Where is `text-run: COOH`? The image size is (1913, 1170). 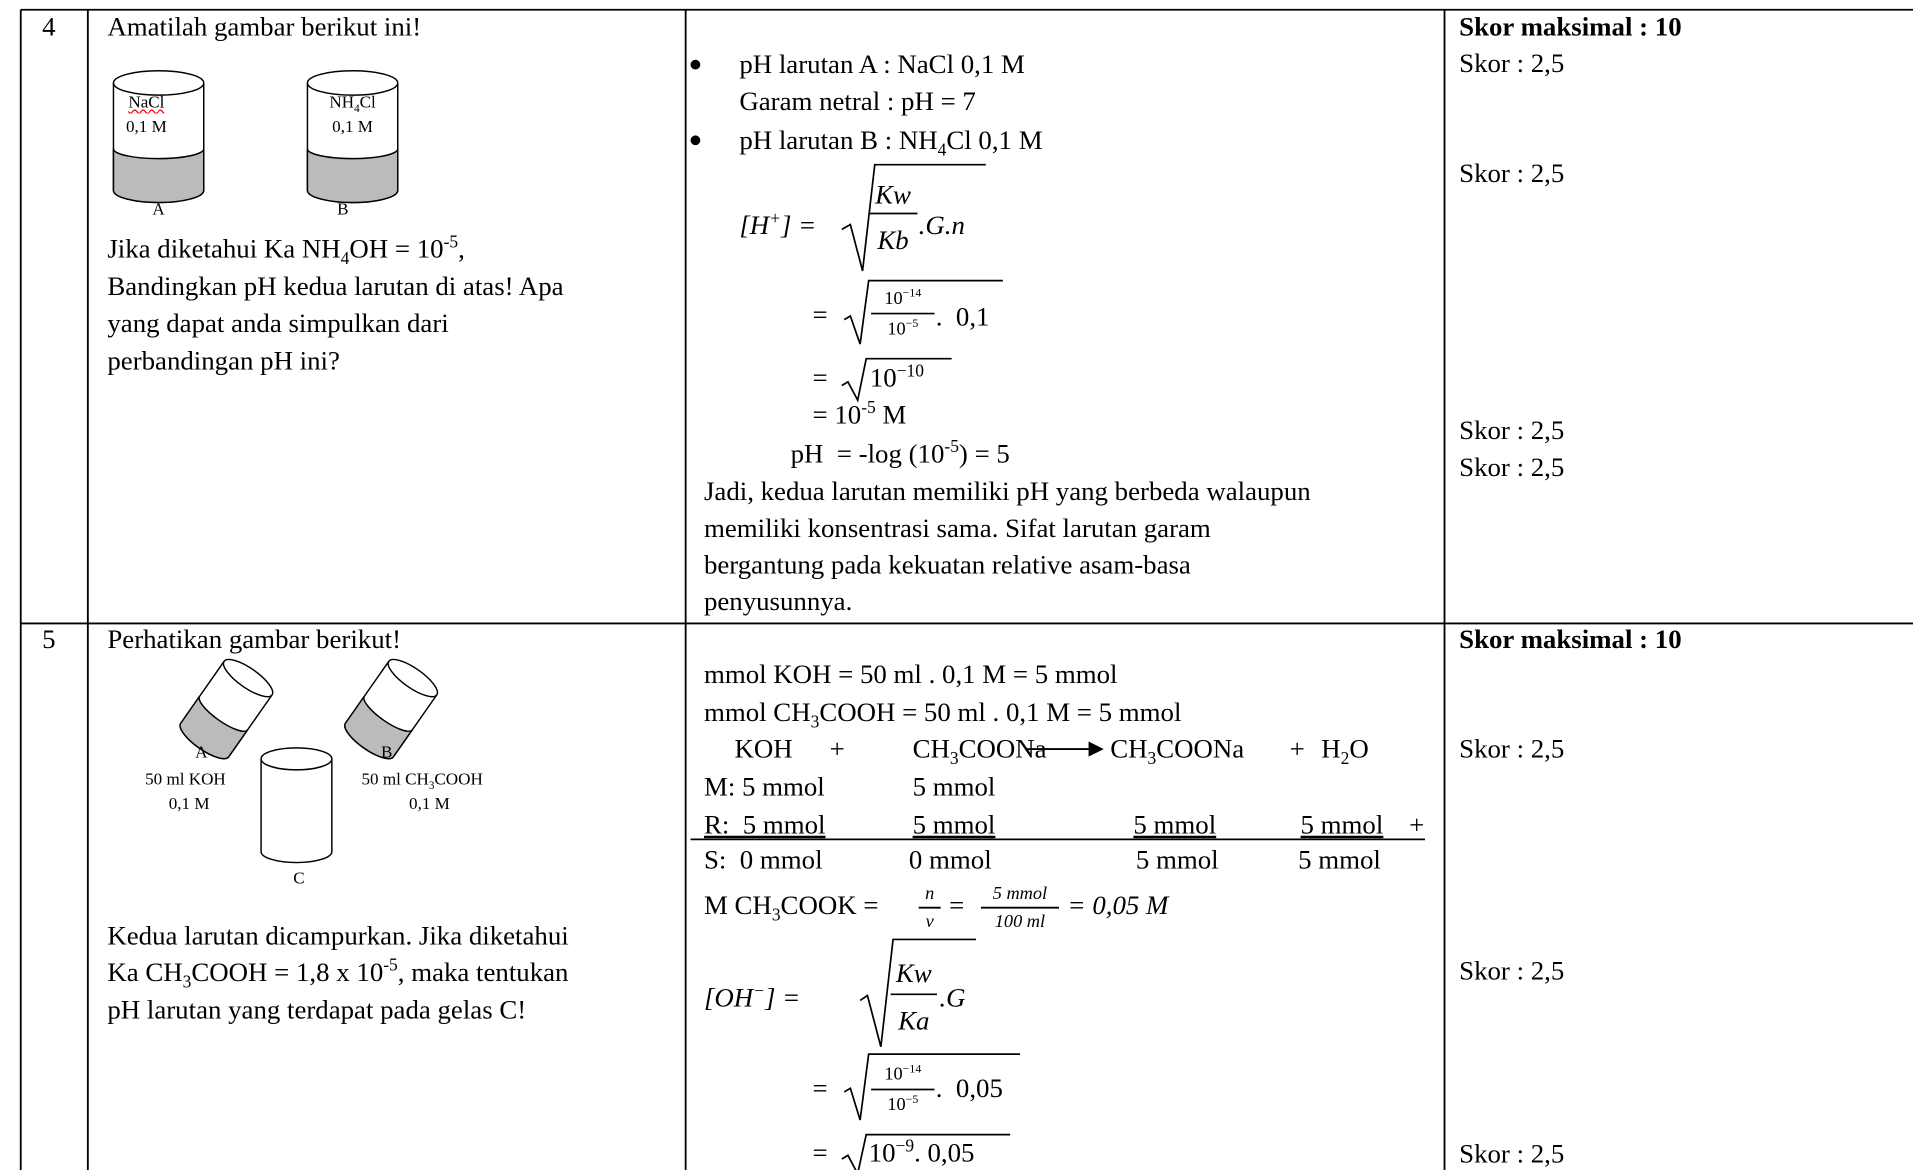
text-run: COOH is located at coordinates (458, 780).